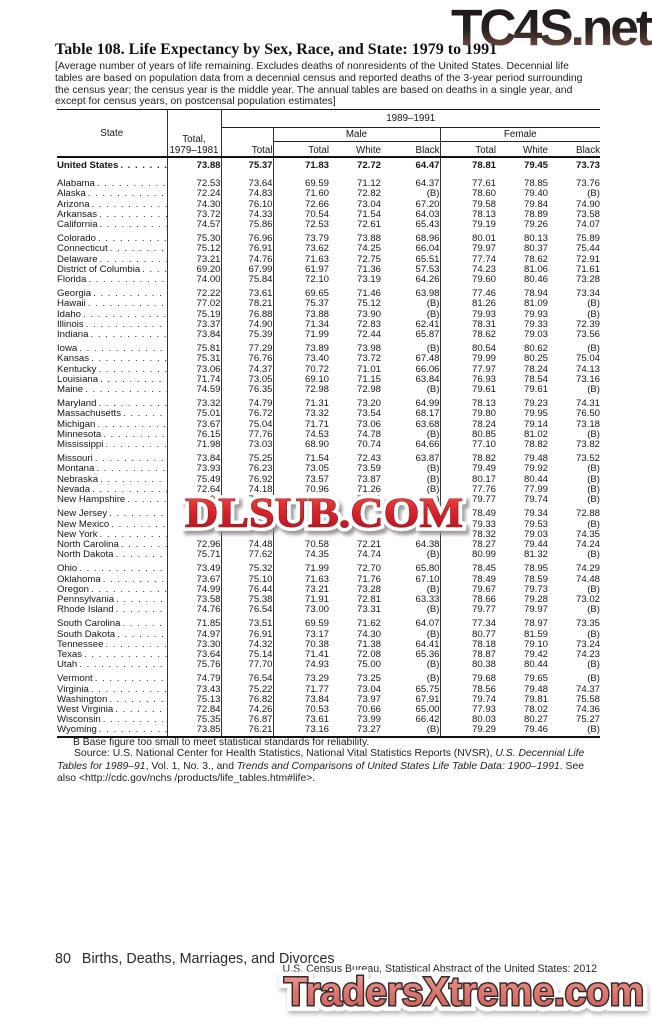  Describe the element at coordinates (316, 304) in the screenshot. I see `value-cell: 75.37` at that location.